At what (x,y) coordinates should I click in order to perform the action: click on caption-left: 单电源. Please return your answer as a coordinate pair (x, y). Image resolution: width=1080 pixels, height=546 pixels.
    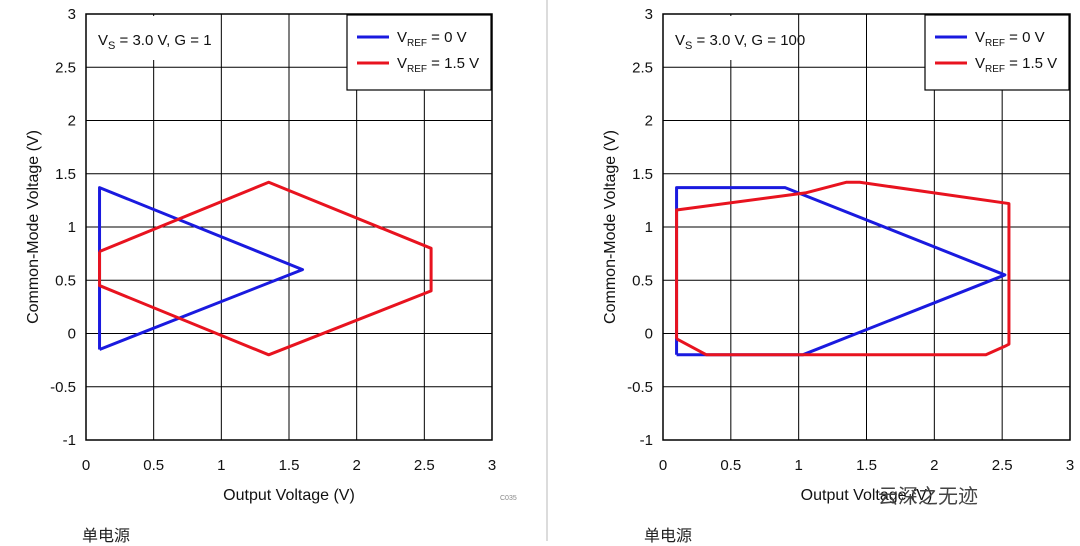
    Looking at the image, I should click on (106, 535).